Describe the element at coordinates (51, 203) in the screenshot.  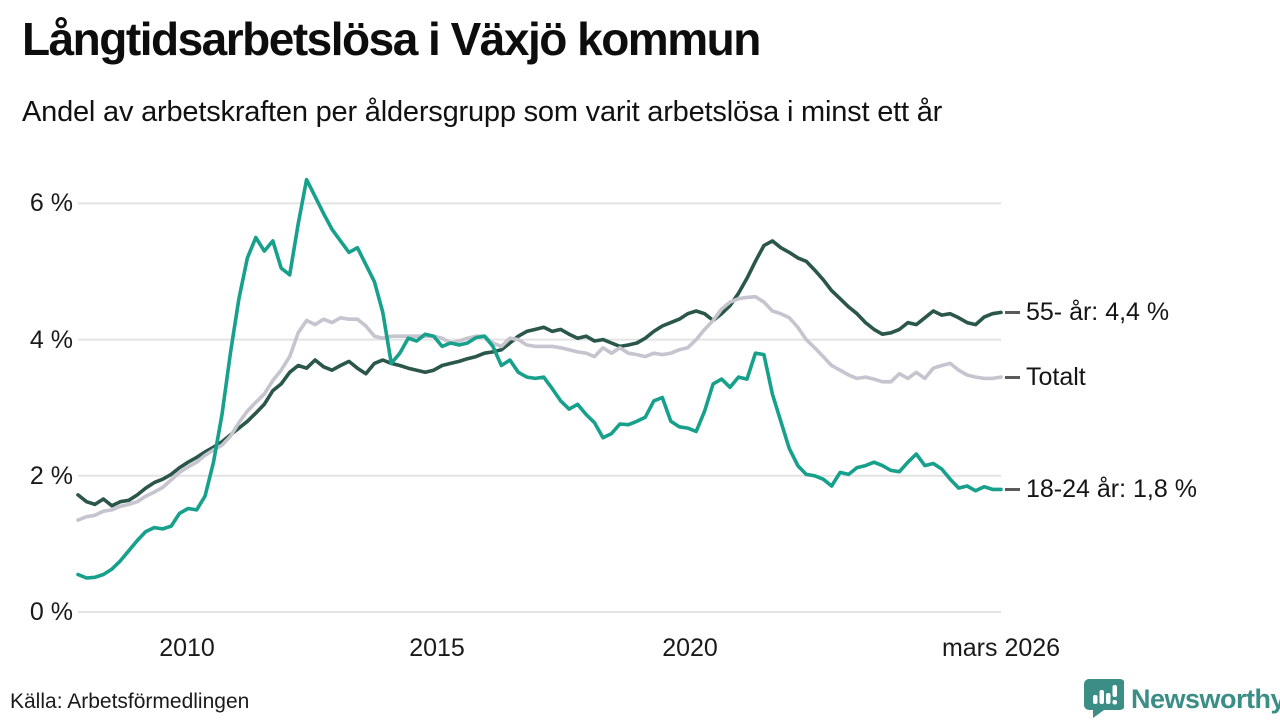
I see `y-axis-tick-6: 6 %` at that location.